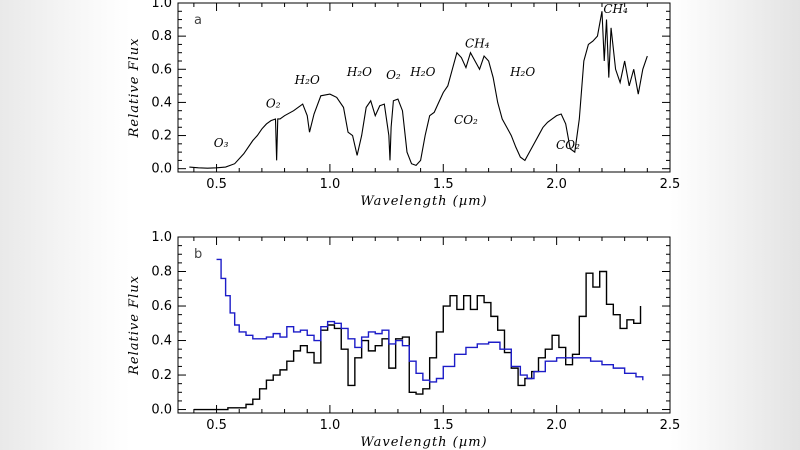 The width and height of the screenshot is (800, 450). What do you see at coordinates (430, 320) in the screenshot?
I see `series-line-secondary` at bounding box center [430, 320].